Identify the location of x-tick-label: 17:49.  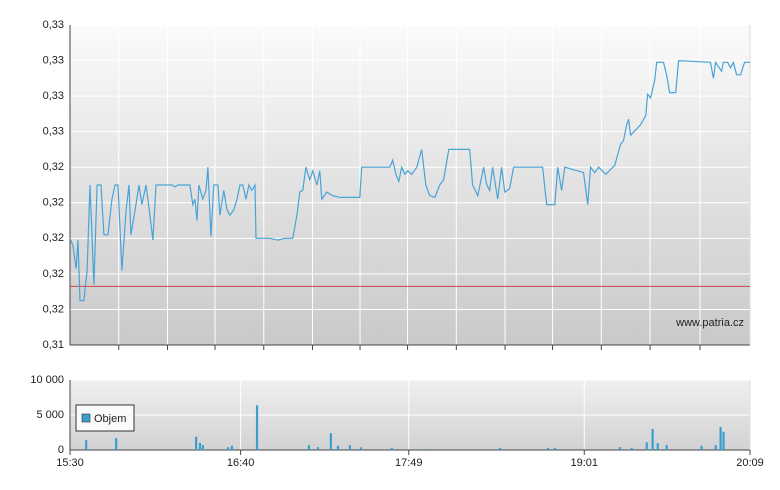
(409, 463).